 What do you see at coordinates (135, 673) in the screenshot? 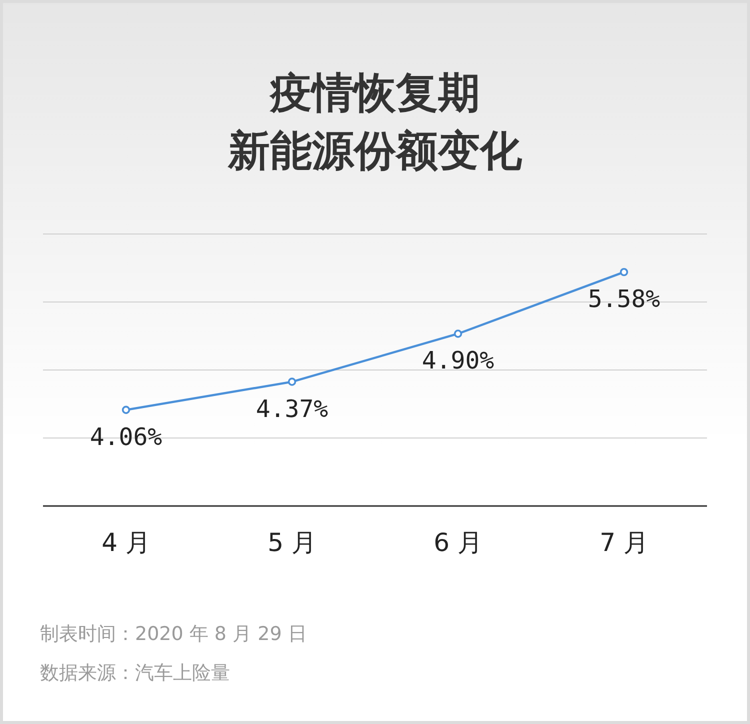
I see `annotation: 数据来源：汽车上险量` at bounding box center [135, 673].